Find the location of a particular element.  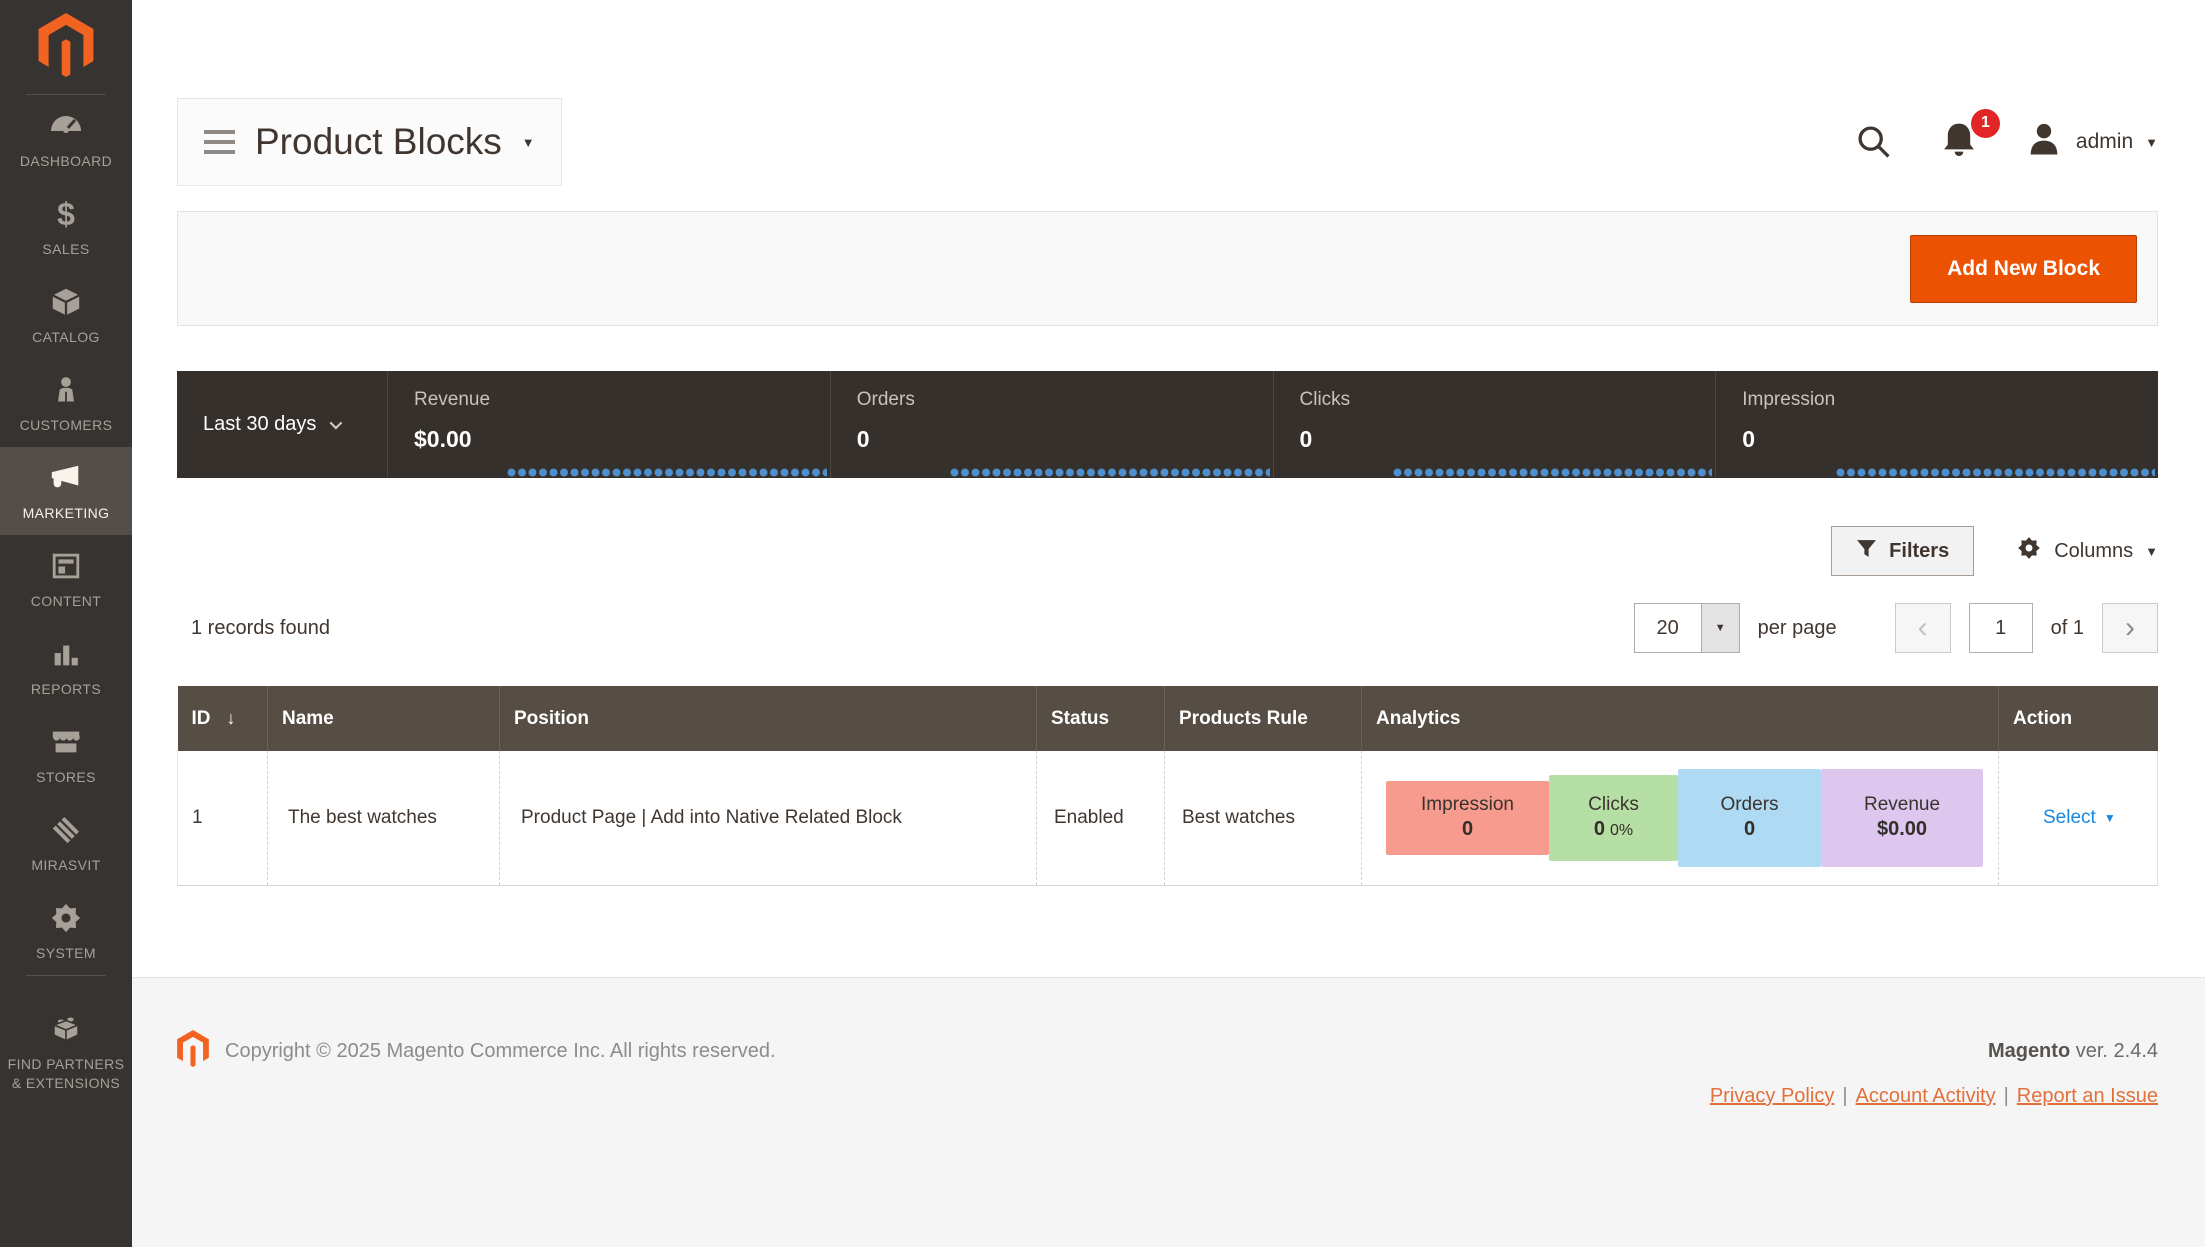

sidebar-item-mirasvit: MIRASVIT is located at coordinates (66, 843).